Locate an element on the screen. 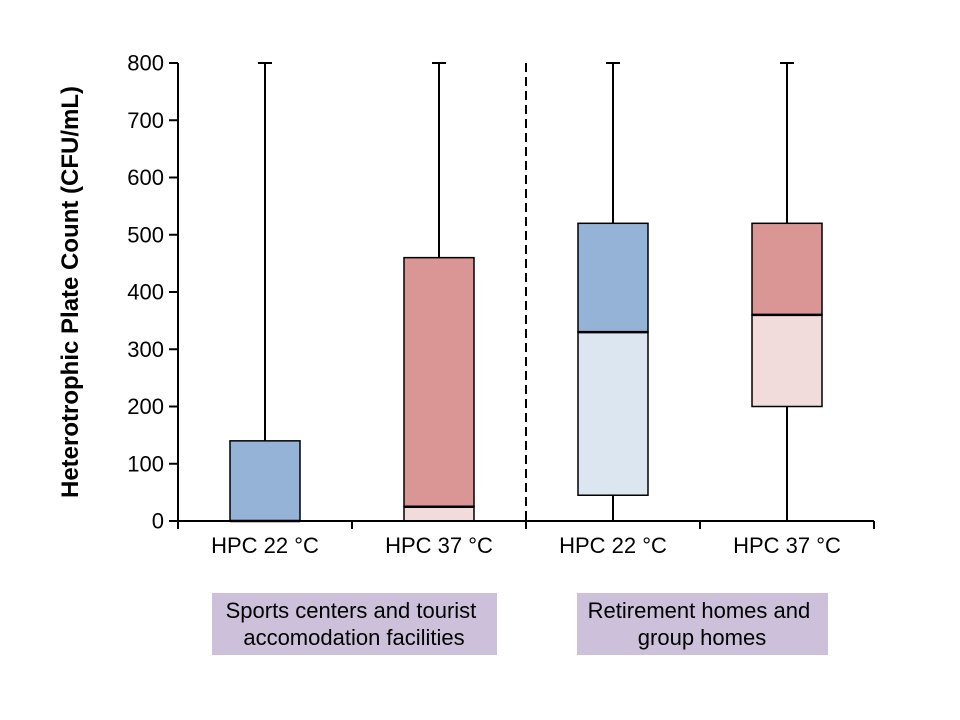 This screenshot has width=960, height=720. group-label-line: accomodation facilities is located at coordinates (353, 637).